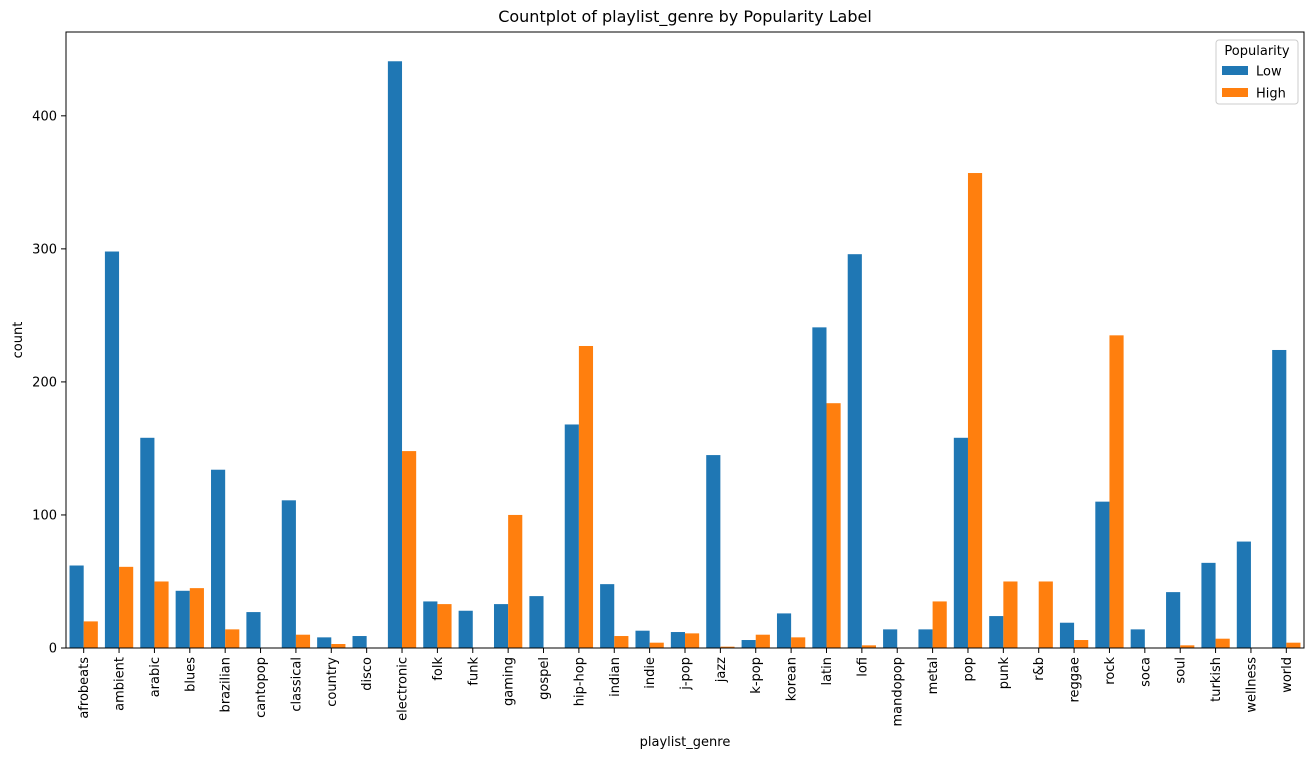 The width and height of the screenshot is (1315, 766). What do you see at coordinates (1257, 72) in the screenshot?
I see `legend: Popularity Low High` at bounding box center [1257, 72].